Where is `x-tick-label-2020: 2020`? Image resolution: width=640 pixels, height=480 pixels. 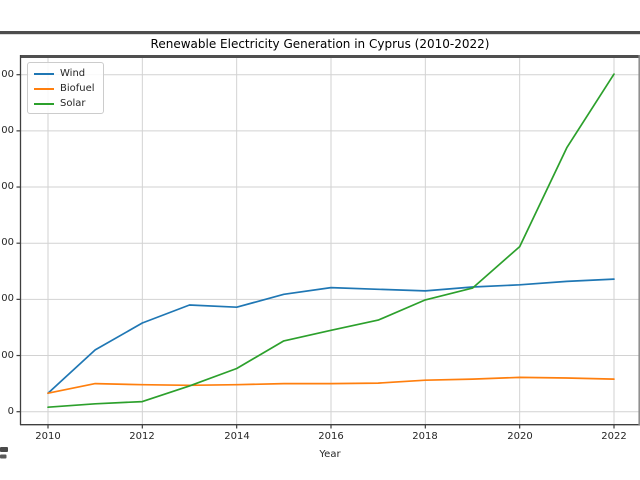
x-tick-label-2020: 2020 is located at coordinates (520, 436).